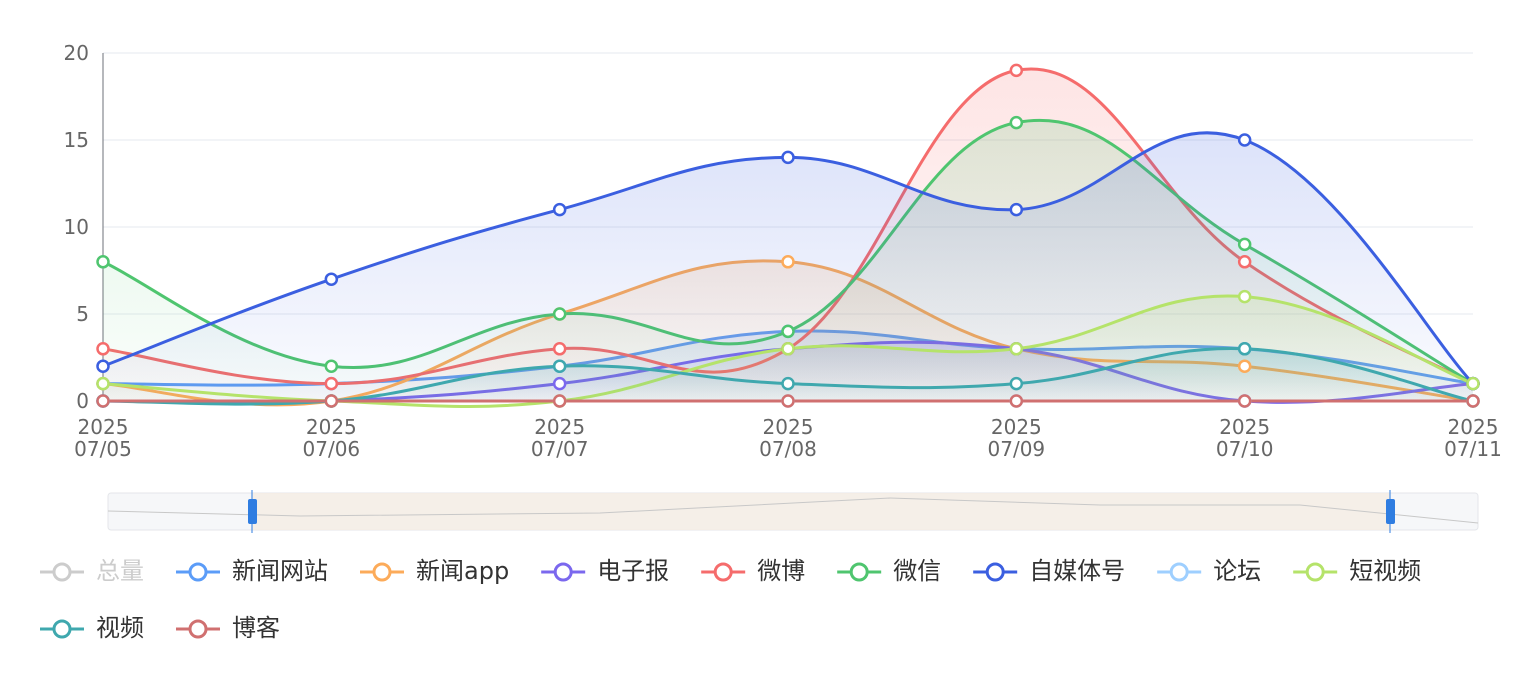  I want to click on legend-label: 总量, so click(120, 571).